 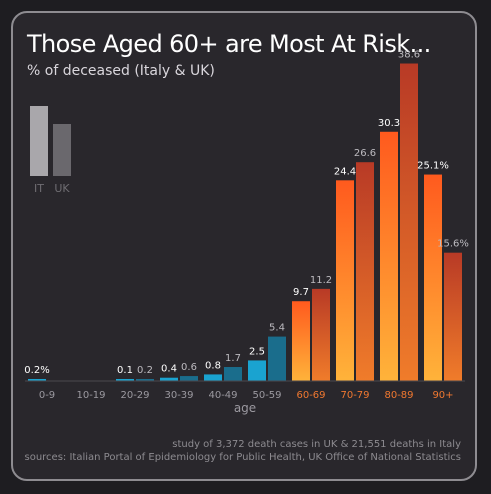 What do you see at coordinates (233, 358) in the screenshot?
I see `value-label-uk-40-49: 1.7` at bounding box center [233, 358].